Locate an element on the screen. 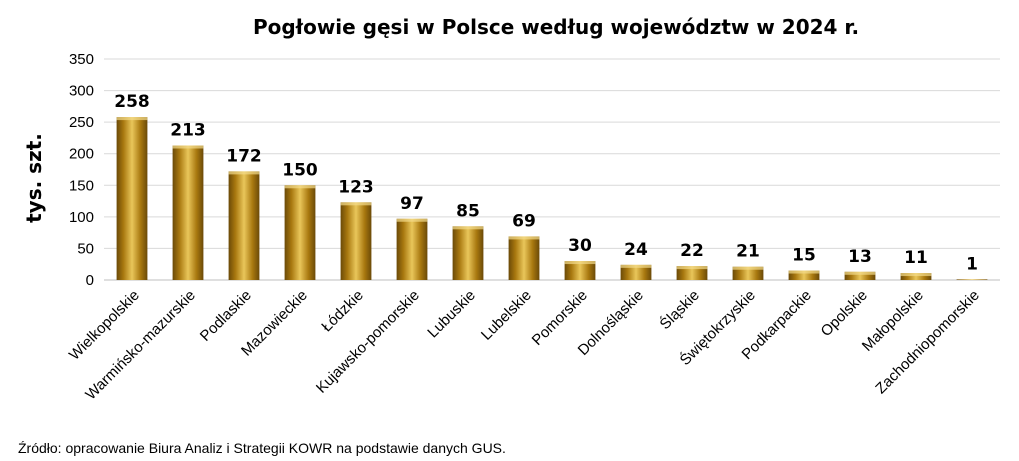 The image size is (1019, 461). data-label: 97 is located at coordinates (412, 204).